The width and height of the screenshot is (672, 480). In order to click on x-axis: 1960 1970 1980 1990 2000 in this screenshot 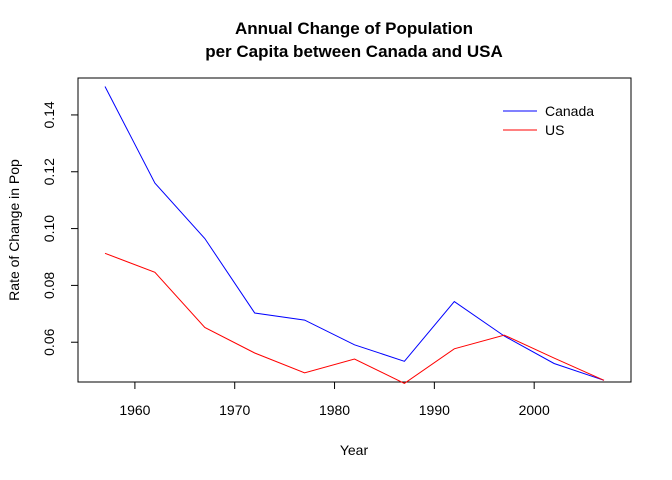, I will do `click(334, 399)`.